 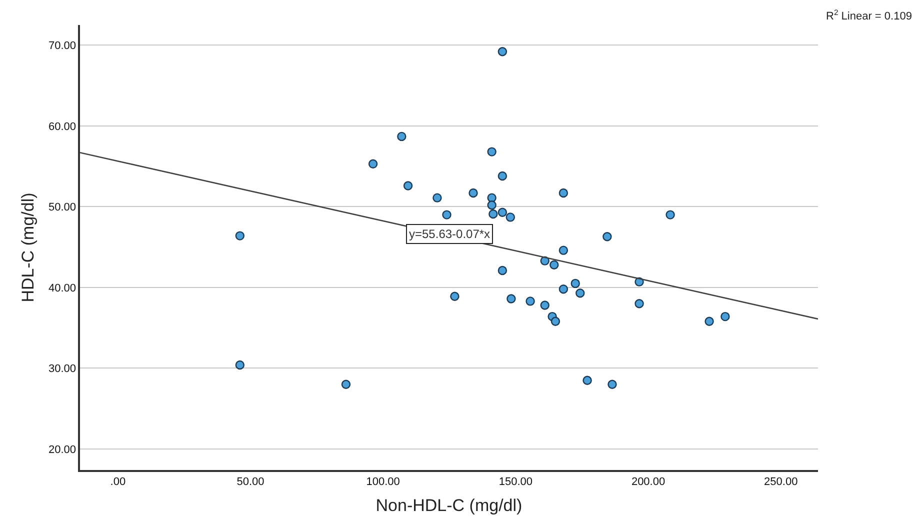 What do you see at coordinates (781, 482) in the screenshot?
I see `x-tick-label: 250.00` at bounding box center [781, 482].